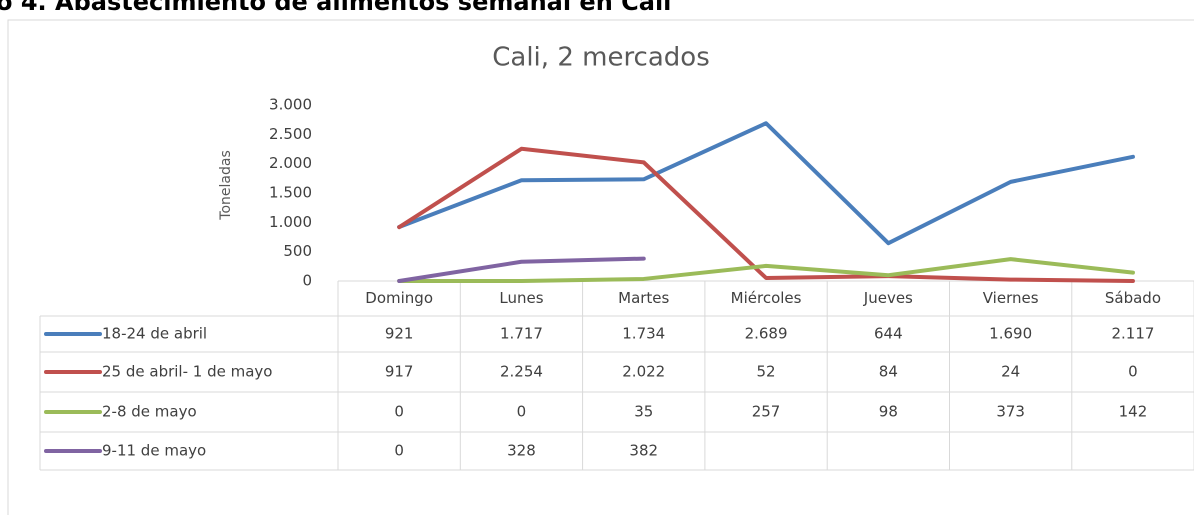 This screenshot has height=515, width=1194. What do you see at coordinates (1010, 372) in the screenshot?
I see `data-table-cell: 24` at bounding box center [1010, 372].